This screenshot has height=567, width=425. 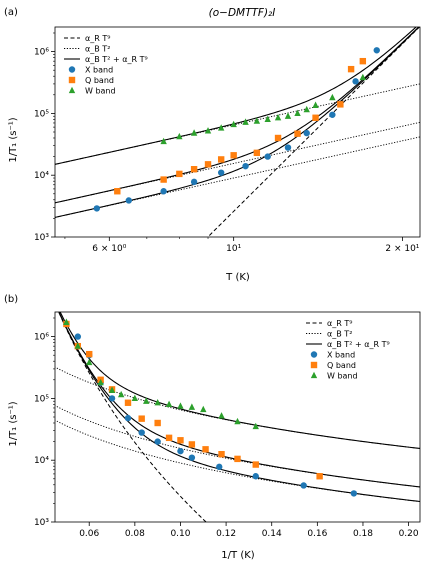 I want to click on panel-b-y-tick-label: 10⁵, so click(x=41, y=399).